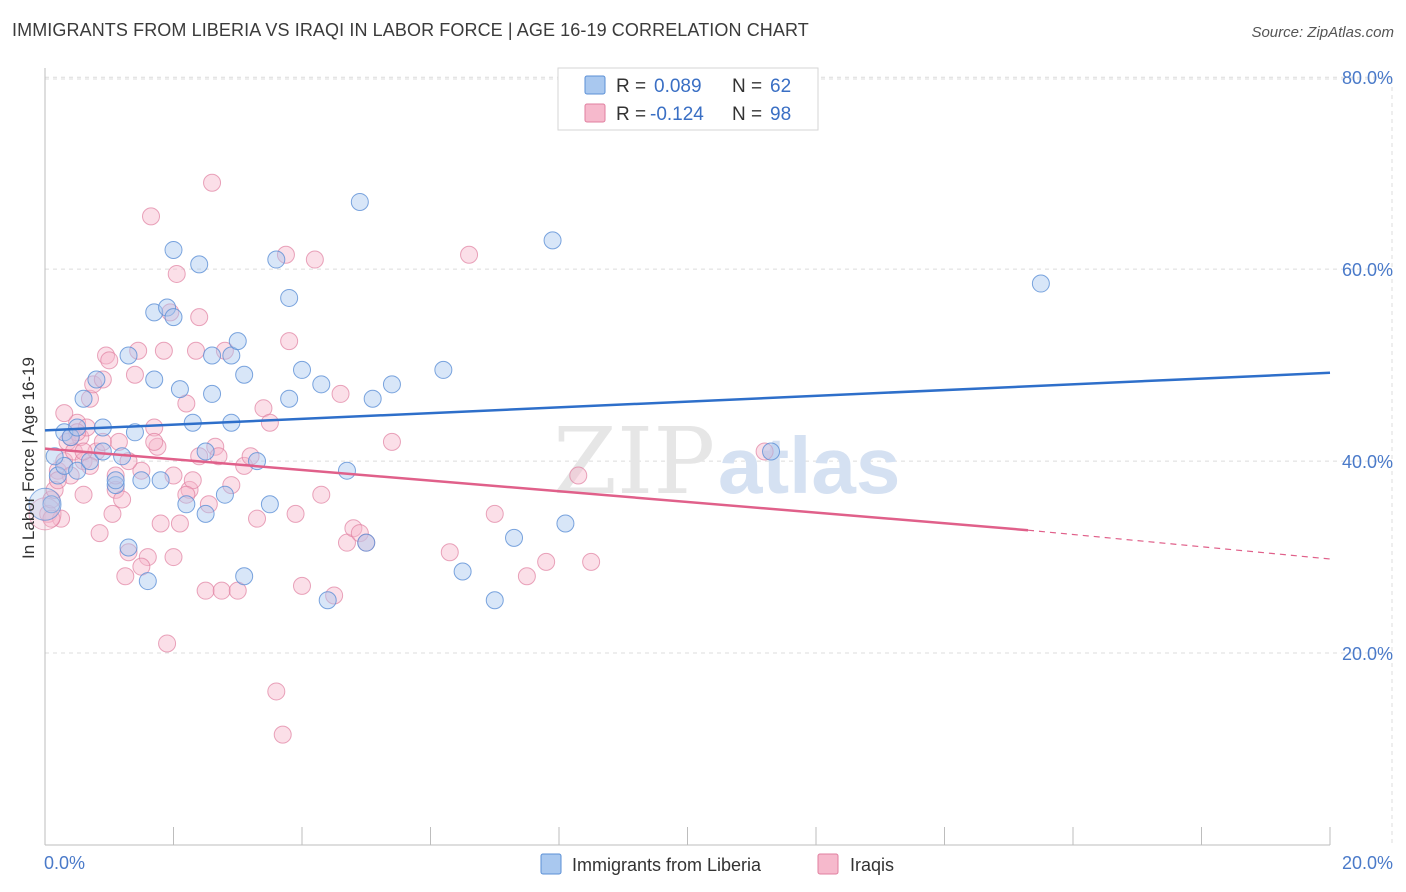 The height and width of the screenshot is (892, 1406). What do you see at coordinates (28, 458) in the screenshot?
I see `y-axis-label: In Labor Force | Age 16-19` at bounding box center [28, 458].